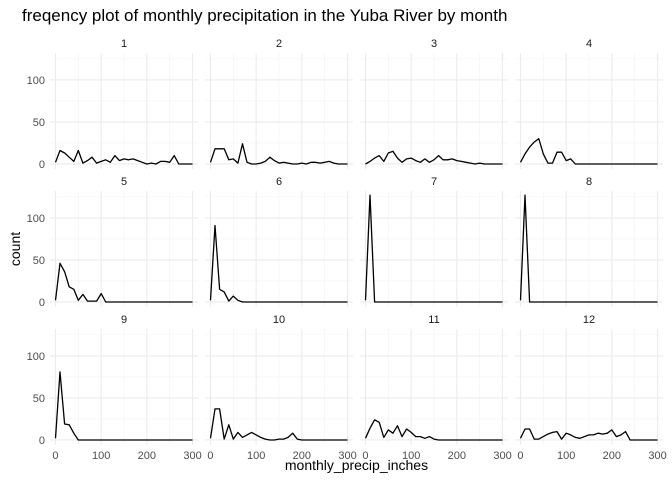  Describe the element at coordinates (279, 44) in the screenshot. I see `facet-label-2: 2` at that location.